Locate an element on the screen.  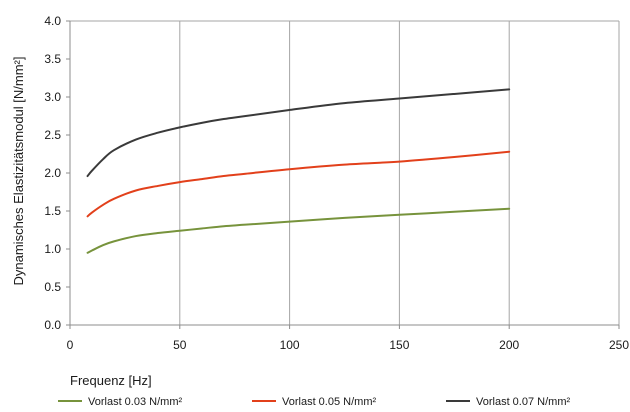
y-tick-label: 3.0 is located at coordinates (52, 97).